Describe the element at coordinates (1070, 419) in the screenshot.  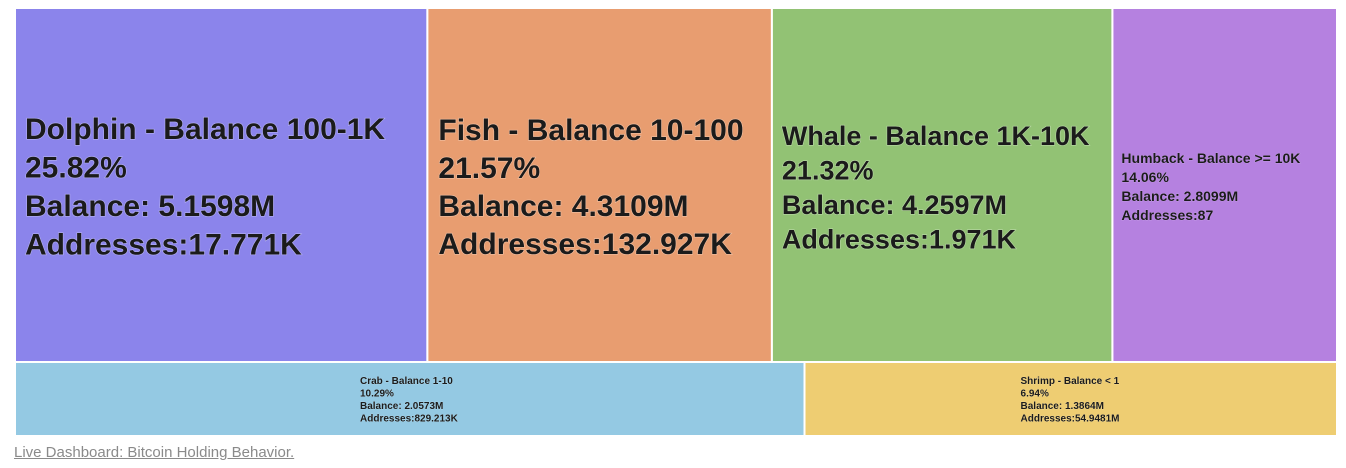
I see `tile-addresses-shrimp: Addresses:54.9481M` at that location.